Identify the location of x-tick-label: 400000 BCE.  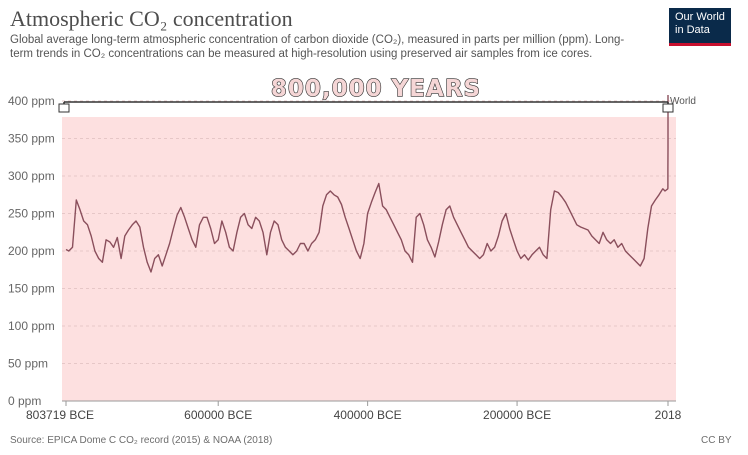
(368, 415).